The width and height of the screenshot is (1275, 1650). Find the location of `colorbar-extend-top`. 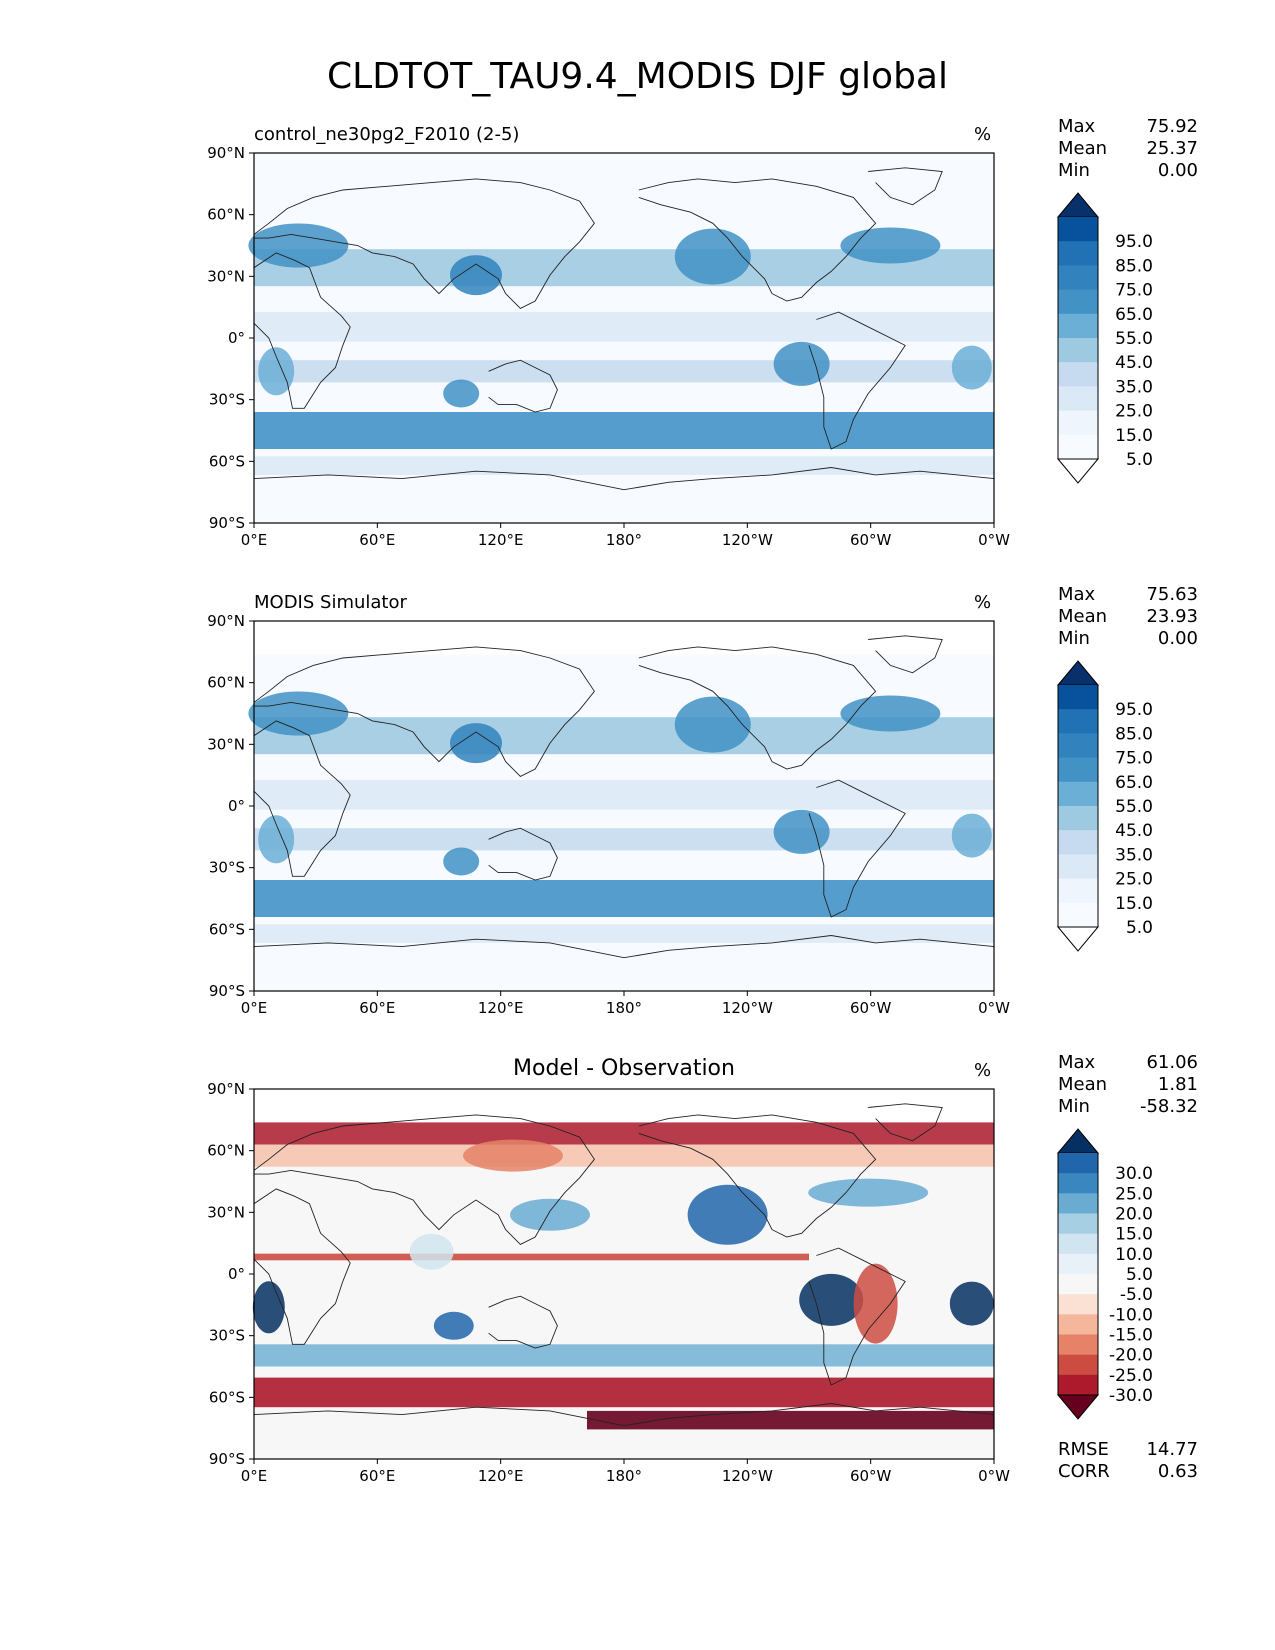

colorbar-extend-top is located at coordinates (1078, 1141).